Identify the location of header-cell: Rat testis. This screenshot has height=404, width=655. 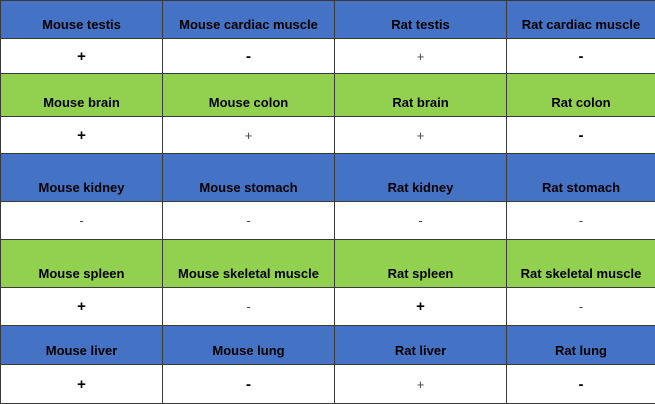
(421, 20).